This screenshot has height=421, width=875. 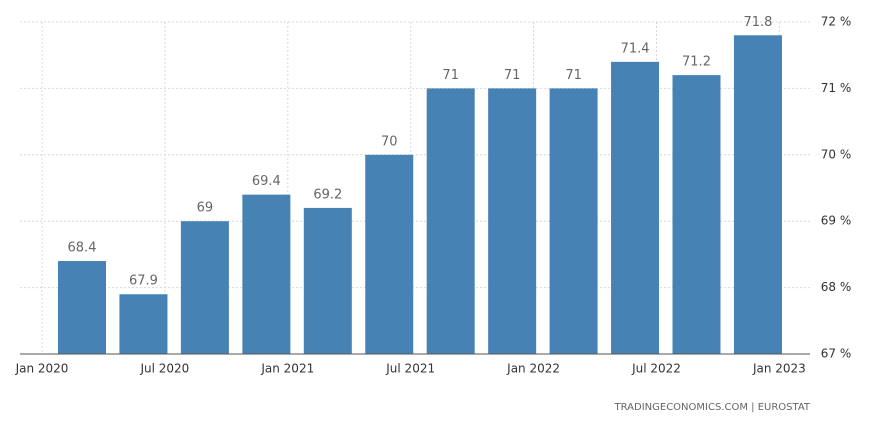 I want to click on value-label: 68.4, so click(x=82, y=248).